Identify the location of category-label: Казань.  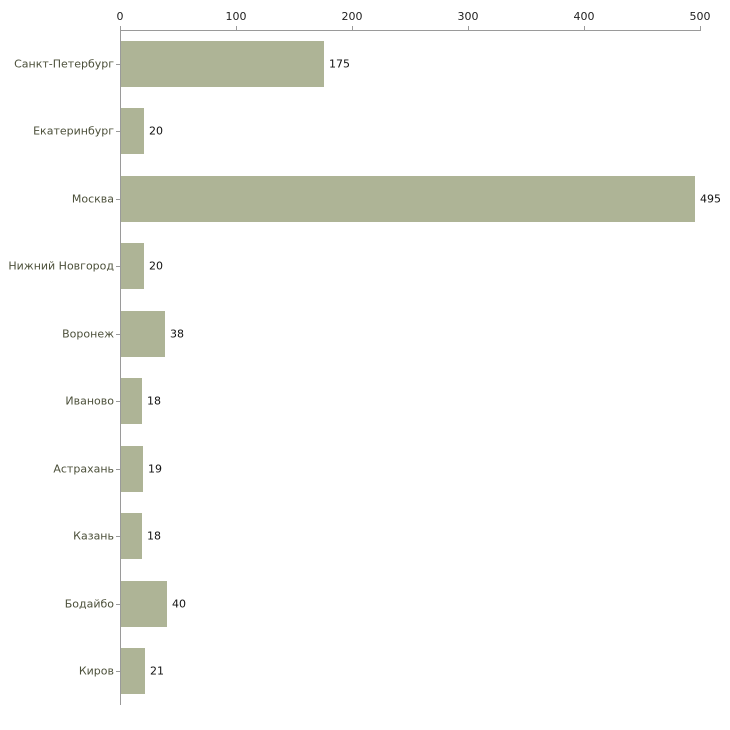
(93, 536).